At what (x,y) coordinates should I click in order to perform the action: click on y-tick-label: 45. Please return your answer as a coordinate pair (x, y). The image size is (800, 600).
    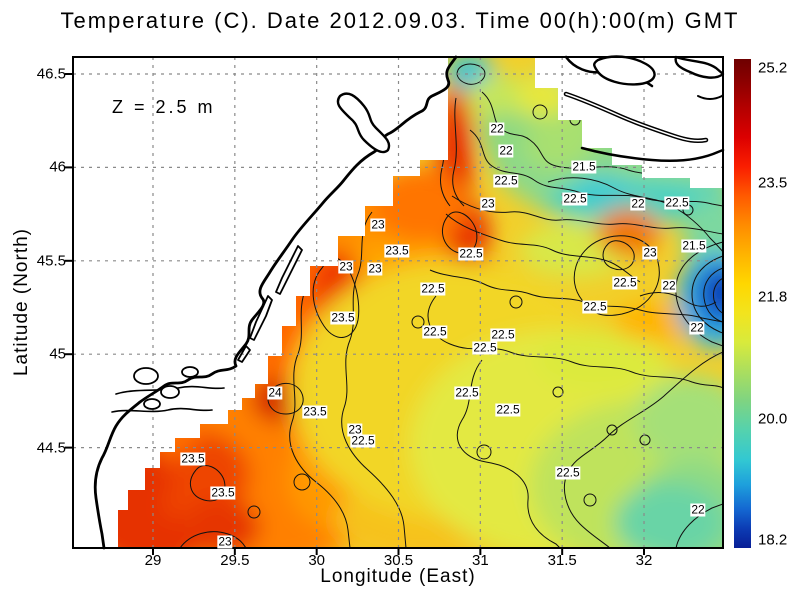
    Looking at the image, I should click on (57, 354).